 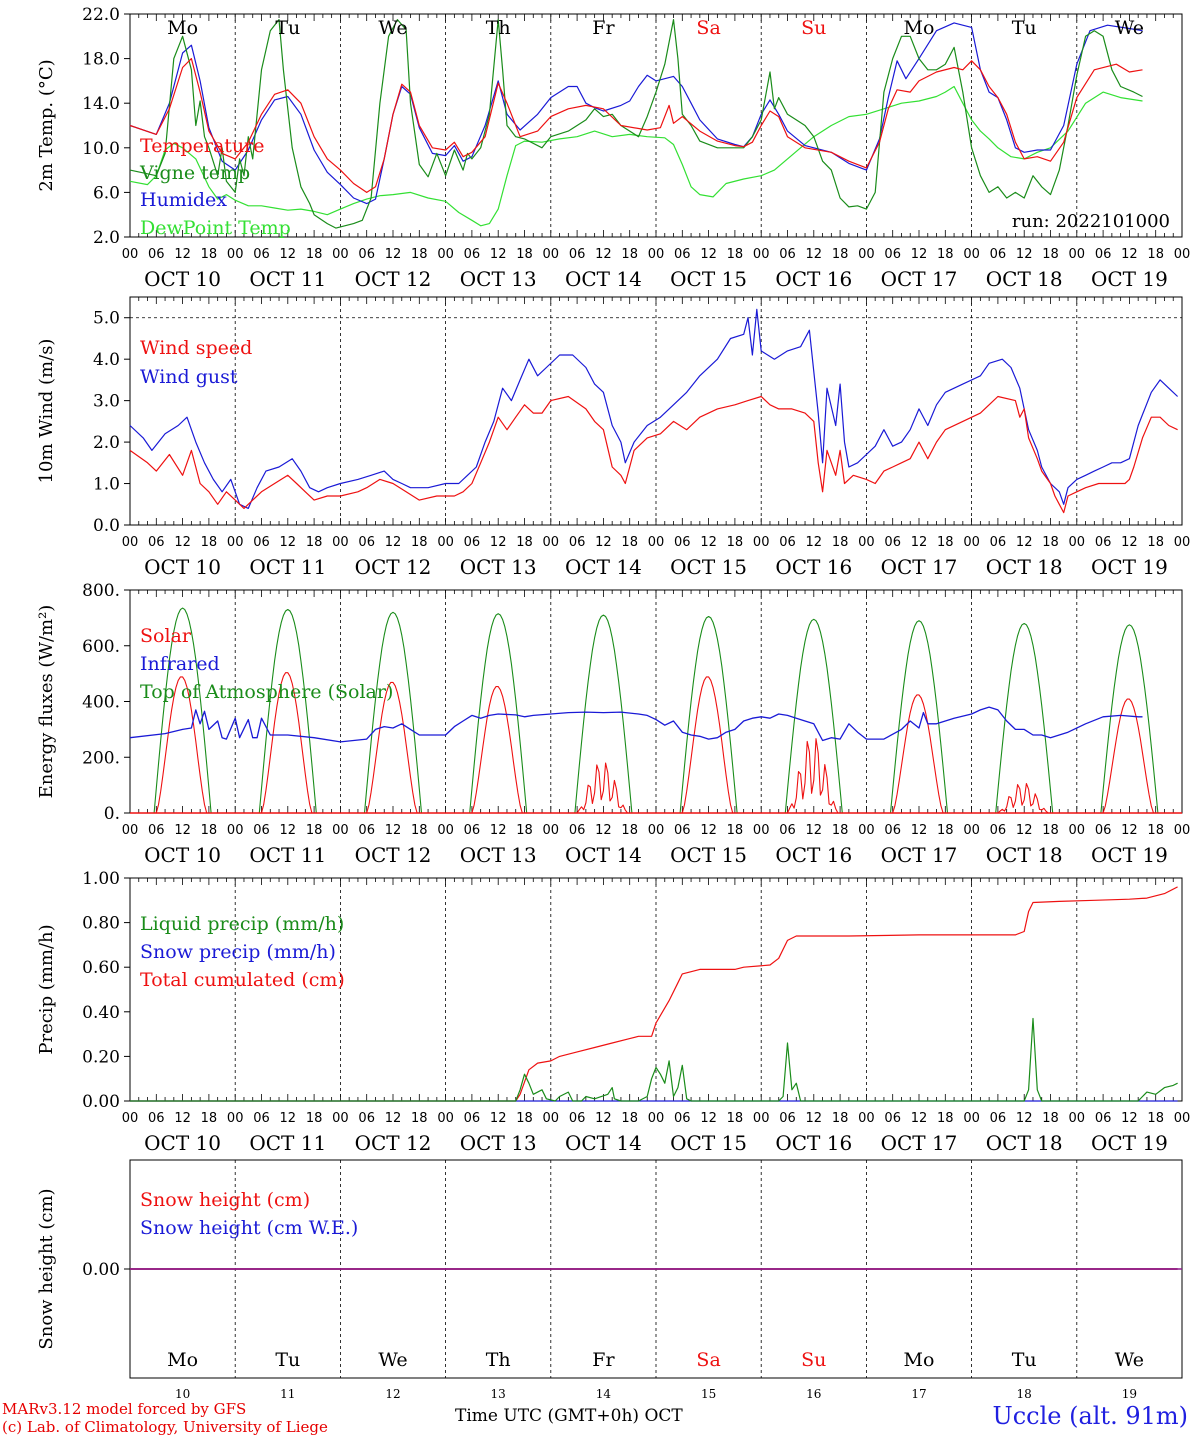 What do you see at coordinates (101, 1013) in the screenshot?
I see `y-tick-label: 0.40` at bounding box center [101, 1013].